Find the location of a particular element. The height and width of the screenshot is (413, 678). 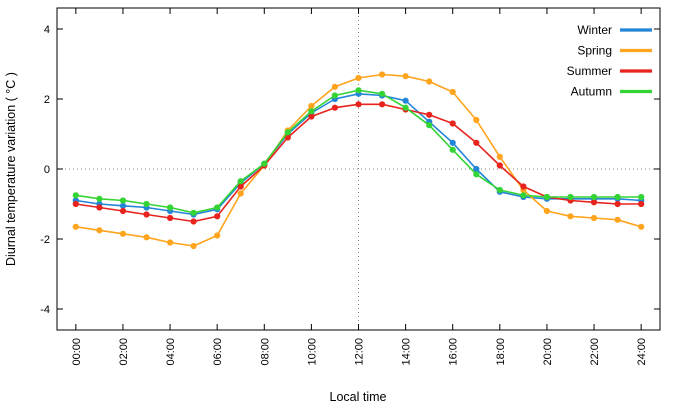

y-tick-label: 2 is located at coordinates (47, 100).